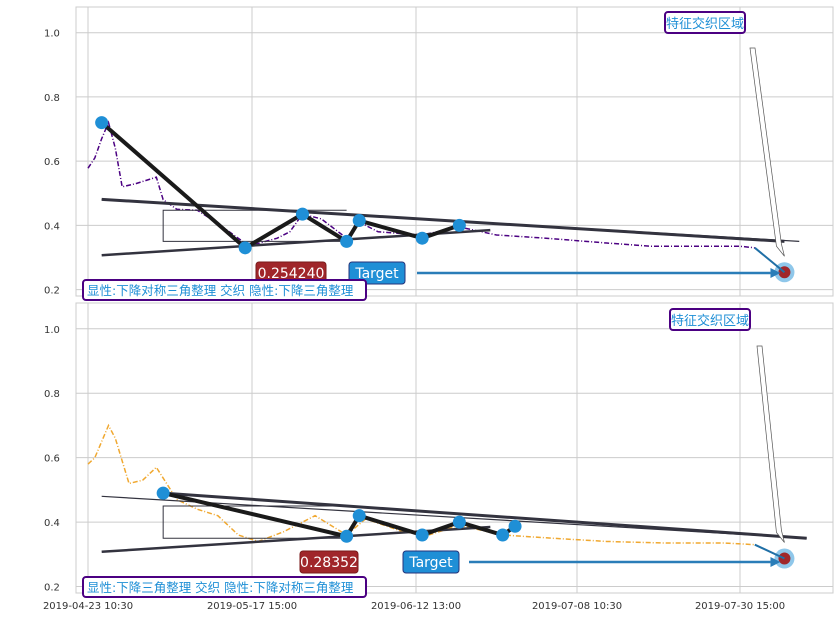 The width and height of the screenshot is (839, 617). What do you see at coordinates (88, 606) in the screenshot?
I see `x-tick-label: 2019-04-23 10:30` at bounding box center [88, 606].